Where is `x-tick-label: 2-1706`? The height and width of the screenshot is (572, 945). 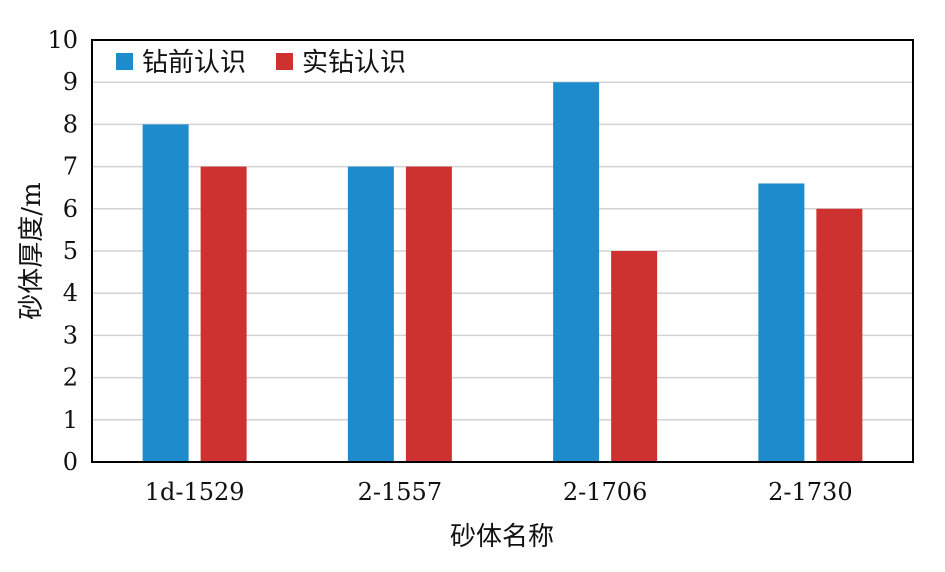
x-tick-label: 2-1706 is located at coordinates (605, 492).